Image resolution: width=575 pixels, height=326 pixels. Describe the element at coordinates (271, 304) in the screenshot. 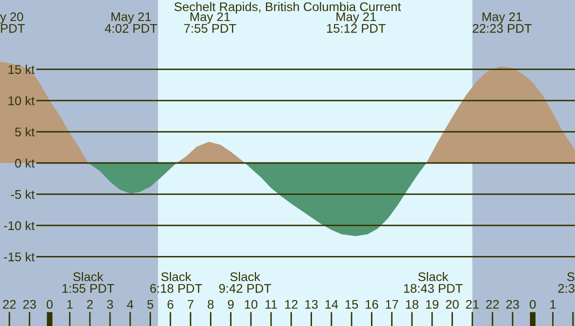

I see `x-tick-label: 11` at that location.